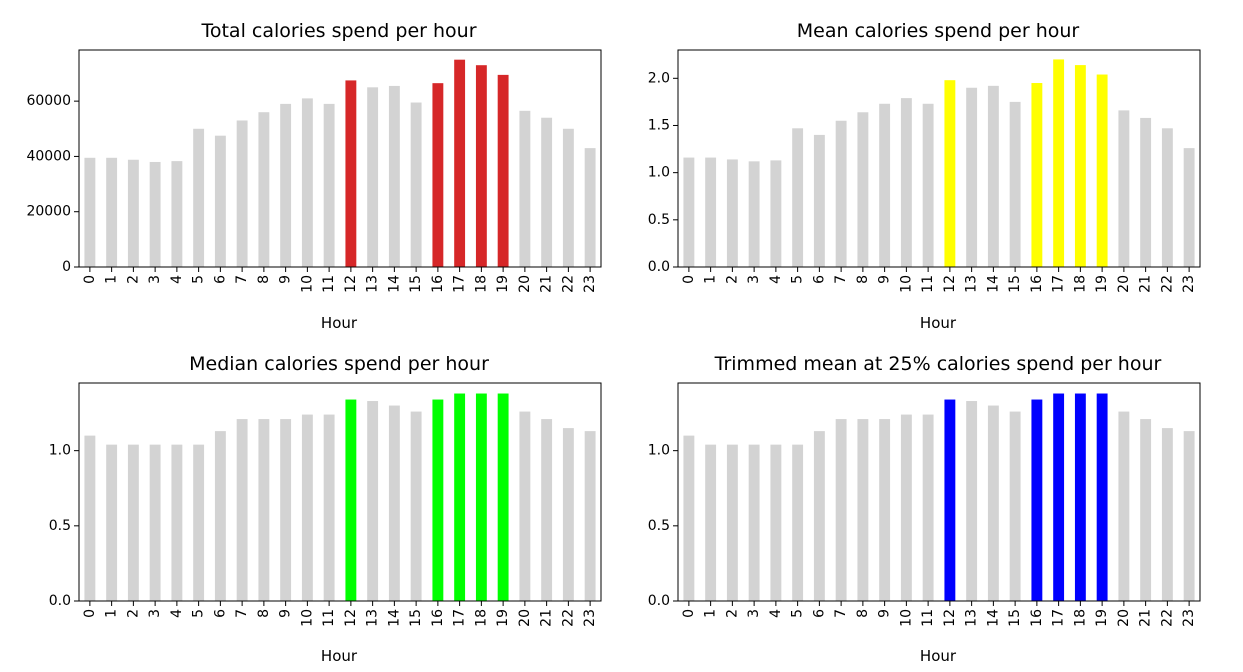 This screenshot has width=1243, height=672. Describe the element at coordinates (1015, 618) in the screenshot. I see `x-tick-label: 15` at that location.